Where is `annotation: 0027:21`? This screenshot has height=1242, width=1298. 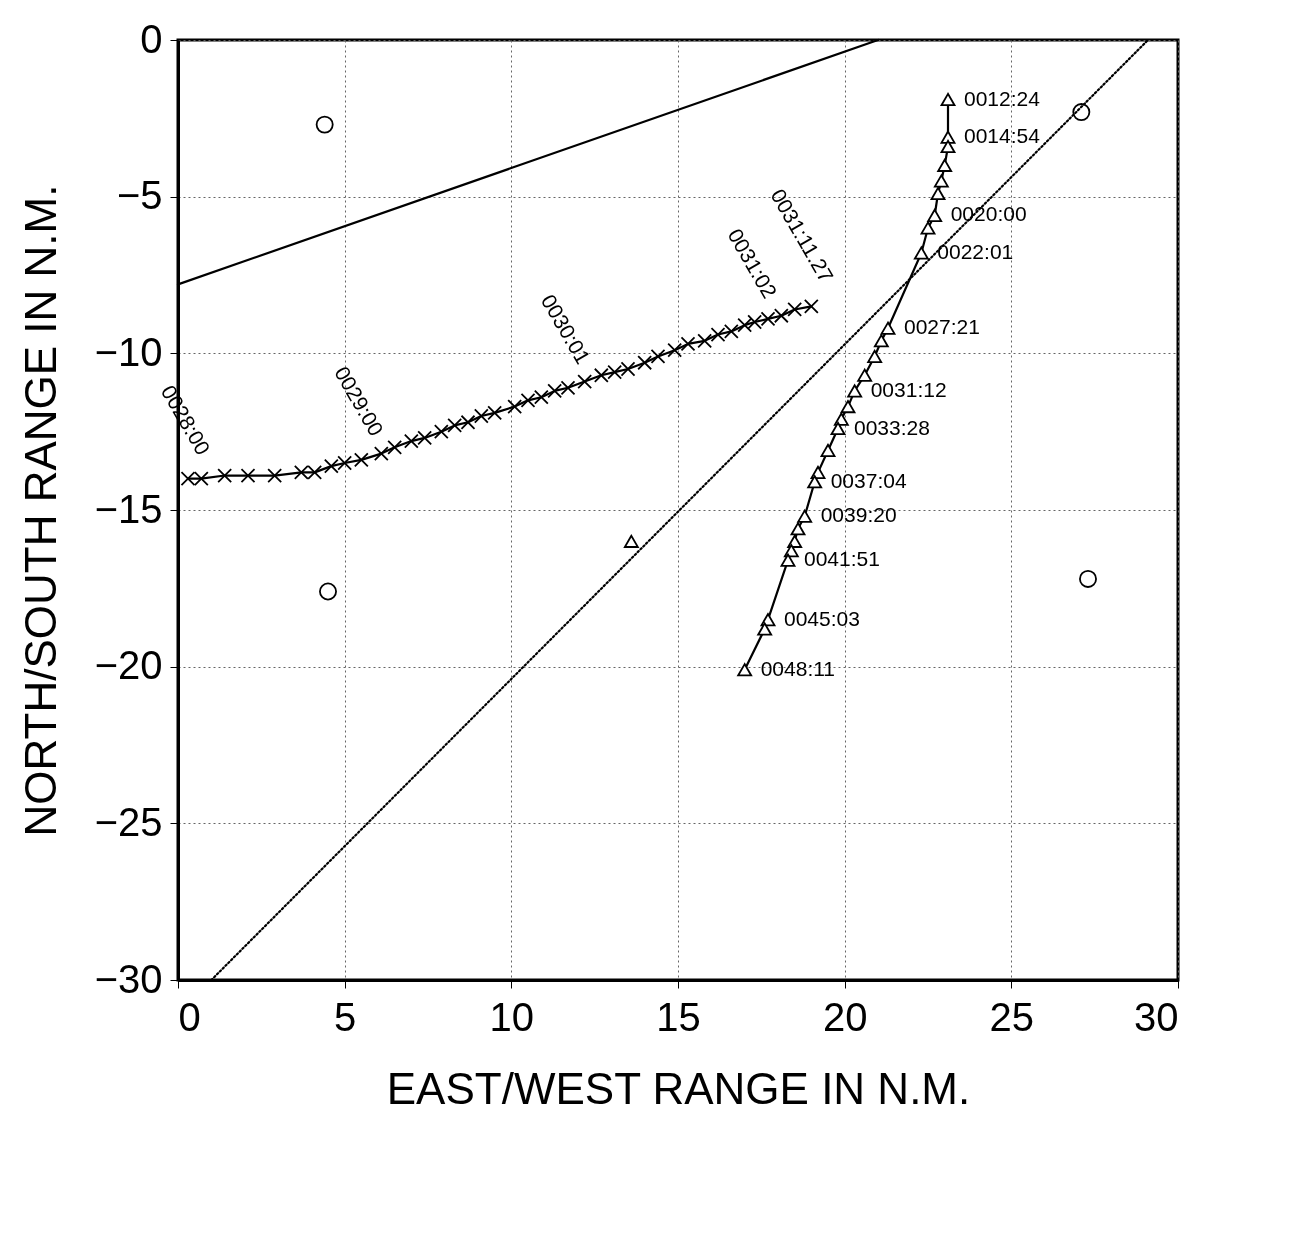 annotation: 0027:21 is located at coordinates (942, 327).